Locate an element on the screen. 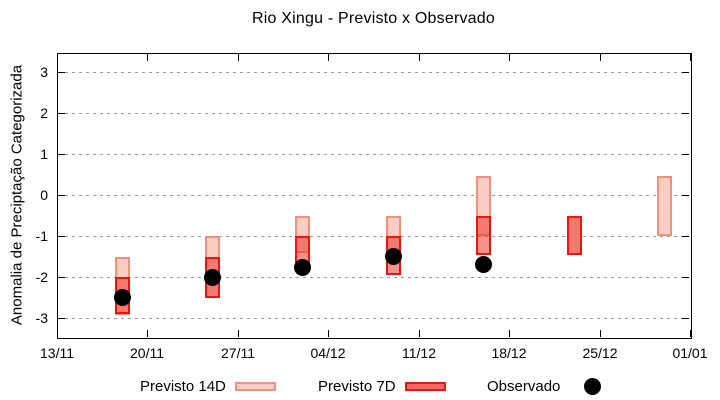 This screenshot has width=720, height=400. previsto-14d-box is located at coordinates (664, 206).